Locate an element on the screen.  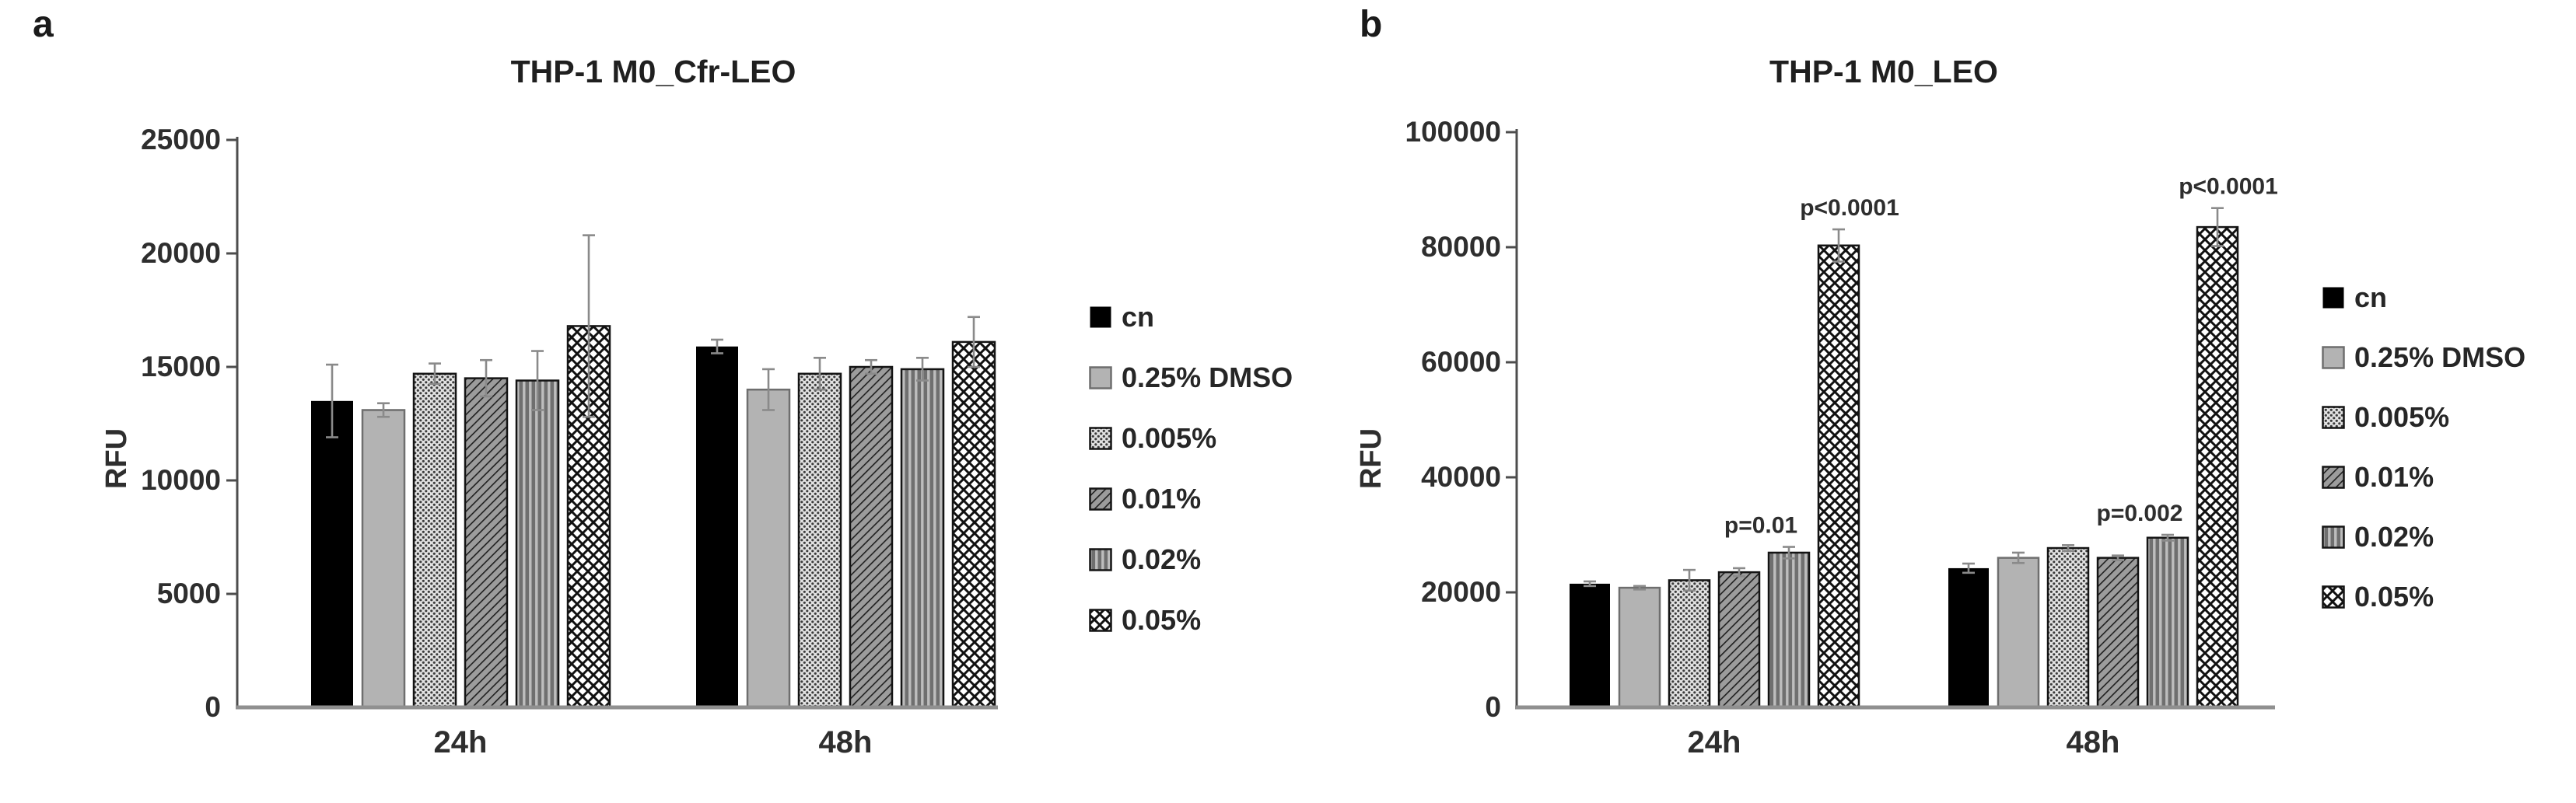
panel-label-b: b is located at coordinates (1371, 24).